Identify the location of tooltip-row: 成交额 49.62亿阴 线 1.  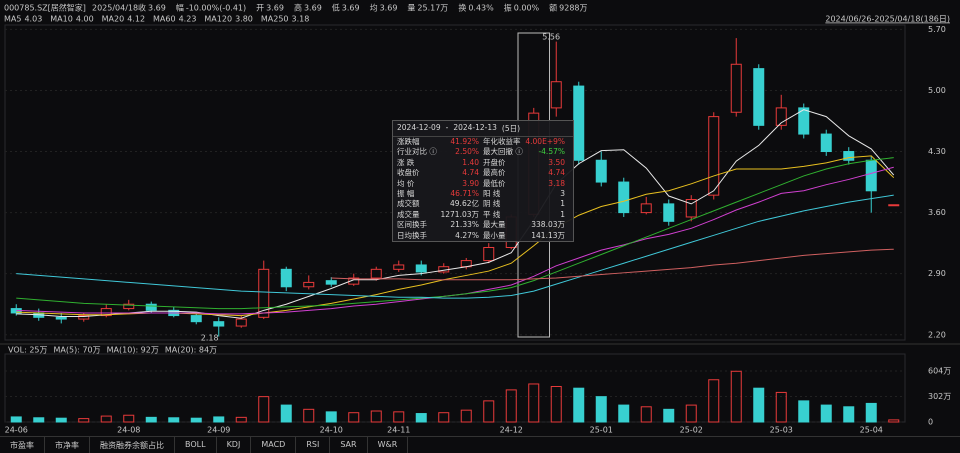
(483, 204).